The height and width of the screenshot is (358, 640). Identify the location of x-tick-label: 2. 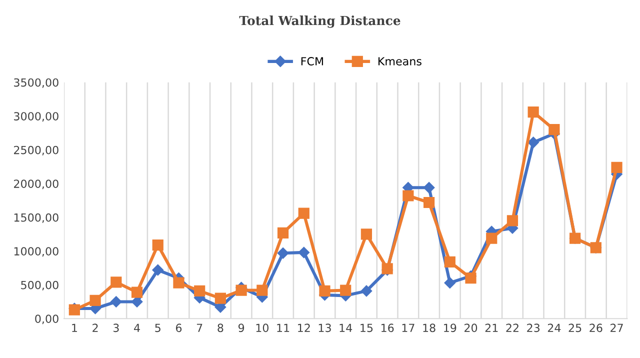
(95, 328).